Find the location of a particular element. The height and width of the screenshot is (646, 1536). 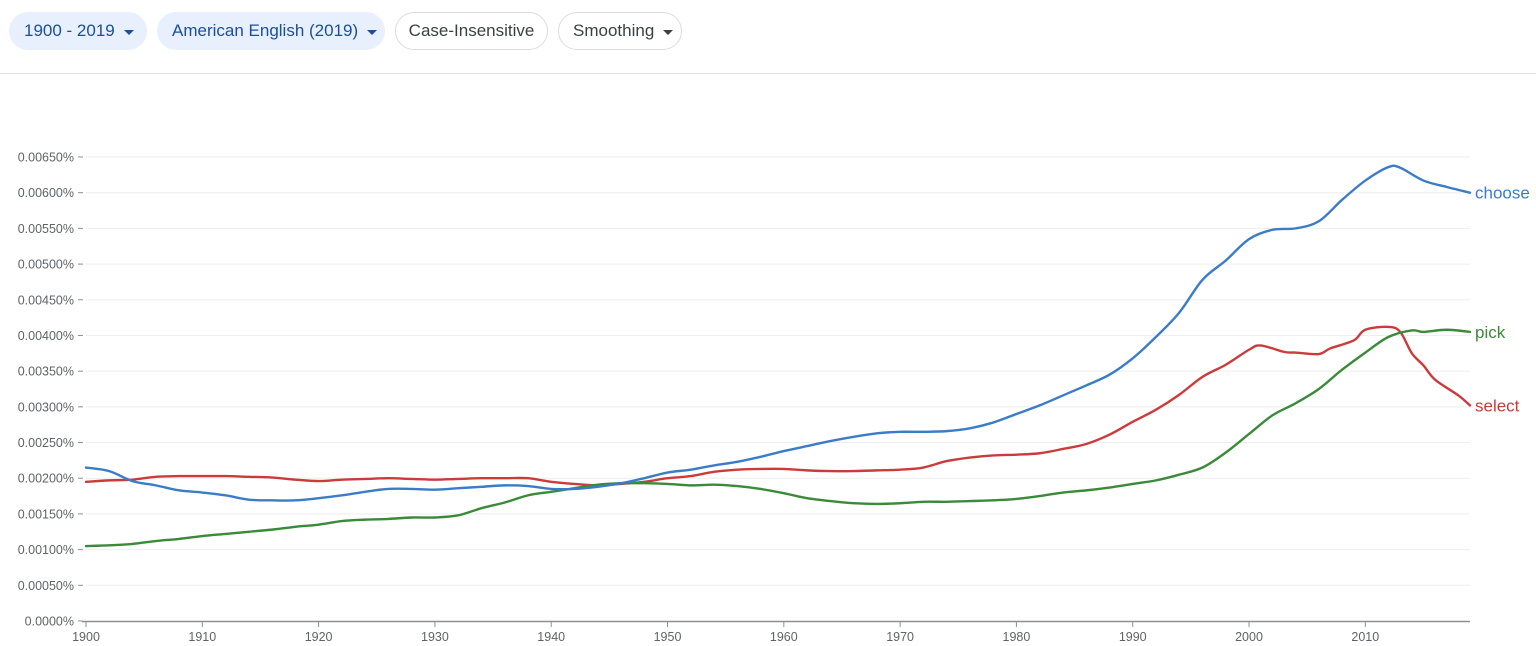

y-tick-label: 0.00350% is located at coordinates (46, 372).